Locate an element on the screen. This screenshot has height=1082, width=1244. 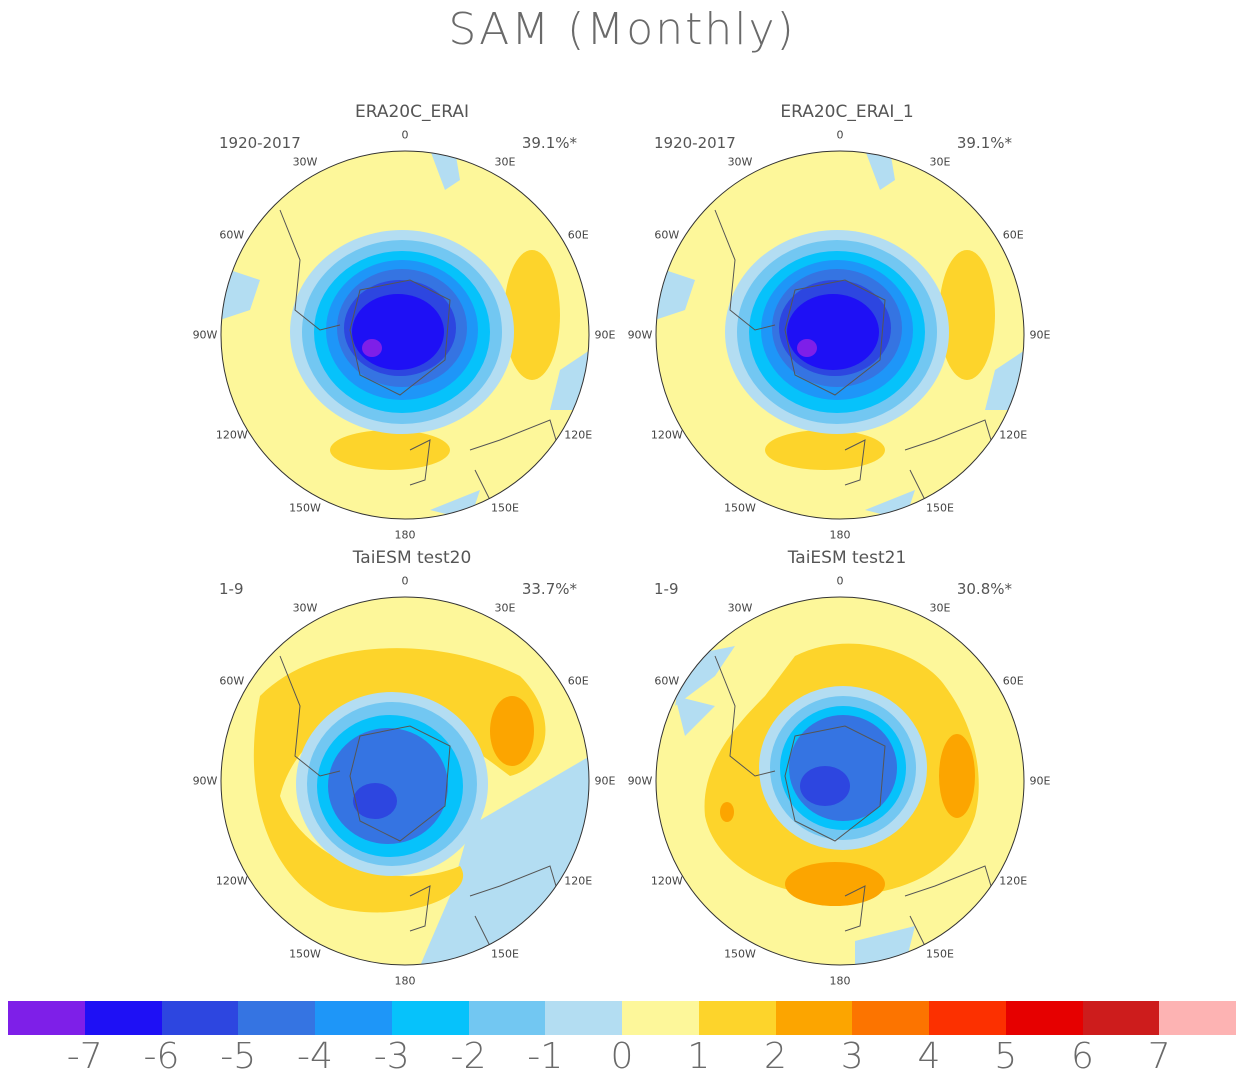
panel-title: TaiESM test21 is located at coordinates (847, 558).